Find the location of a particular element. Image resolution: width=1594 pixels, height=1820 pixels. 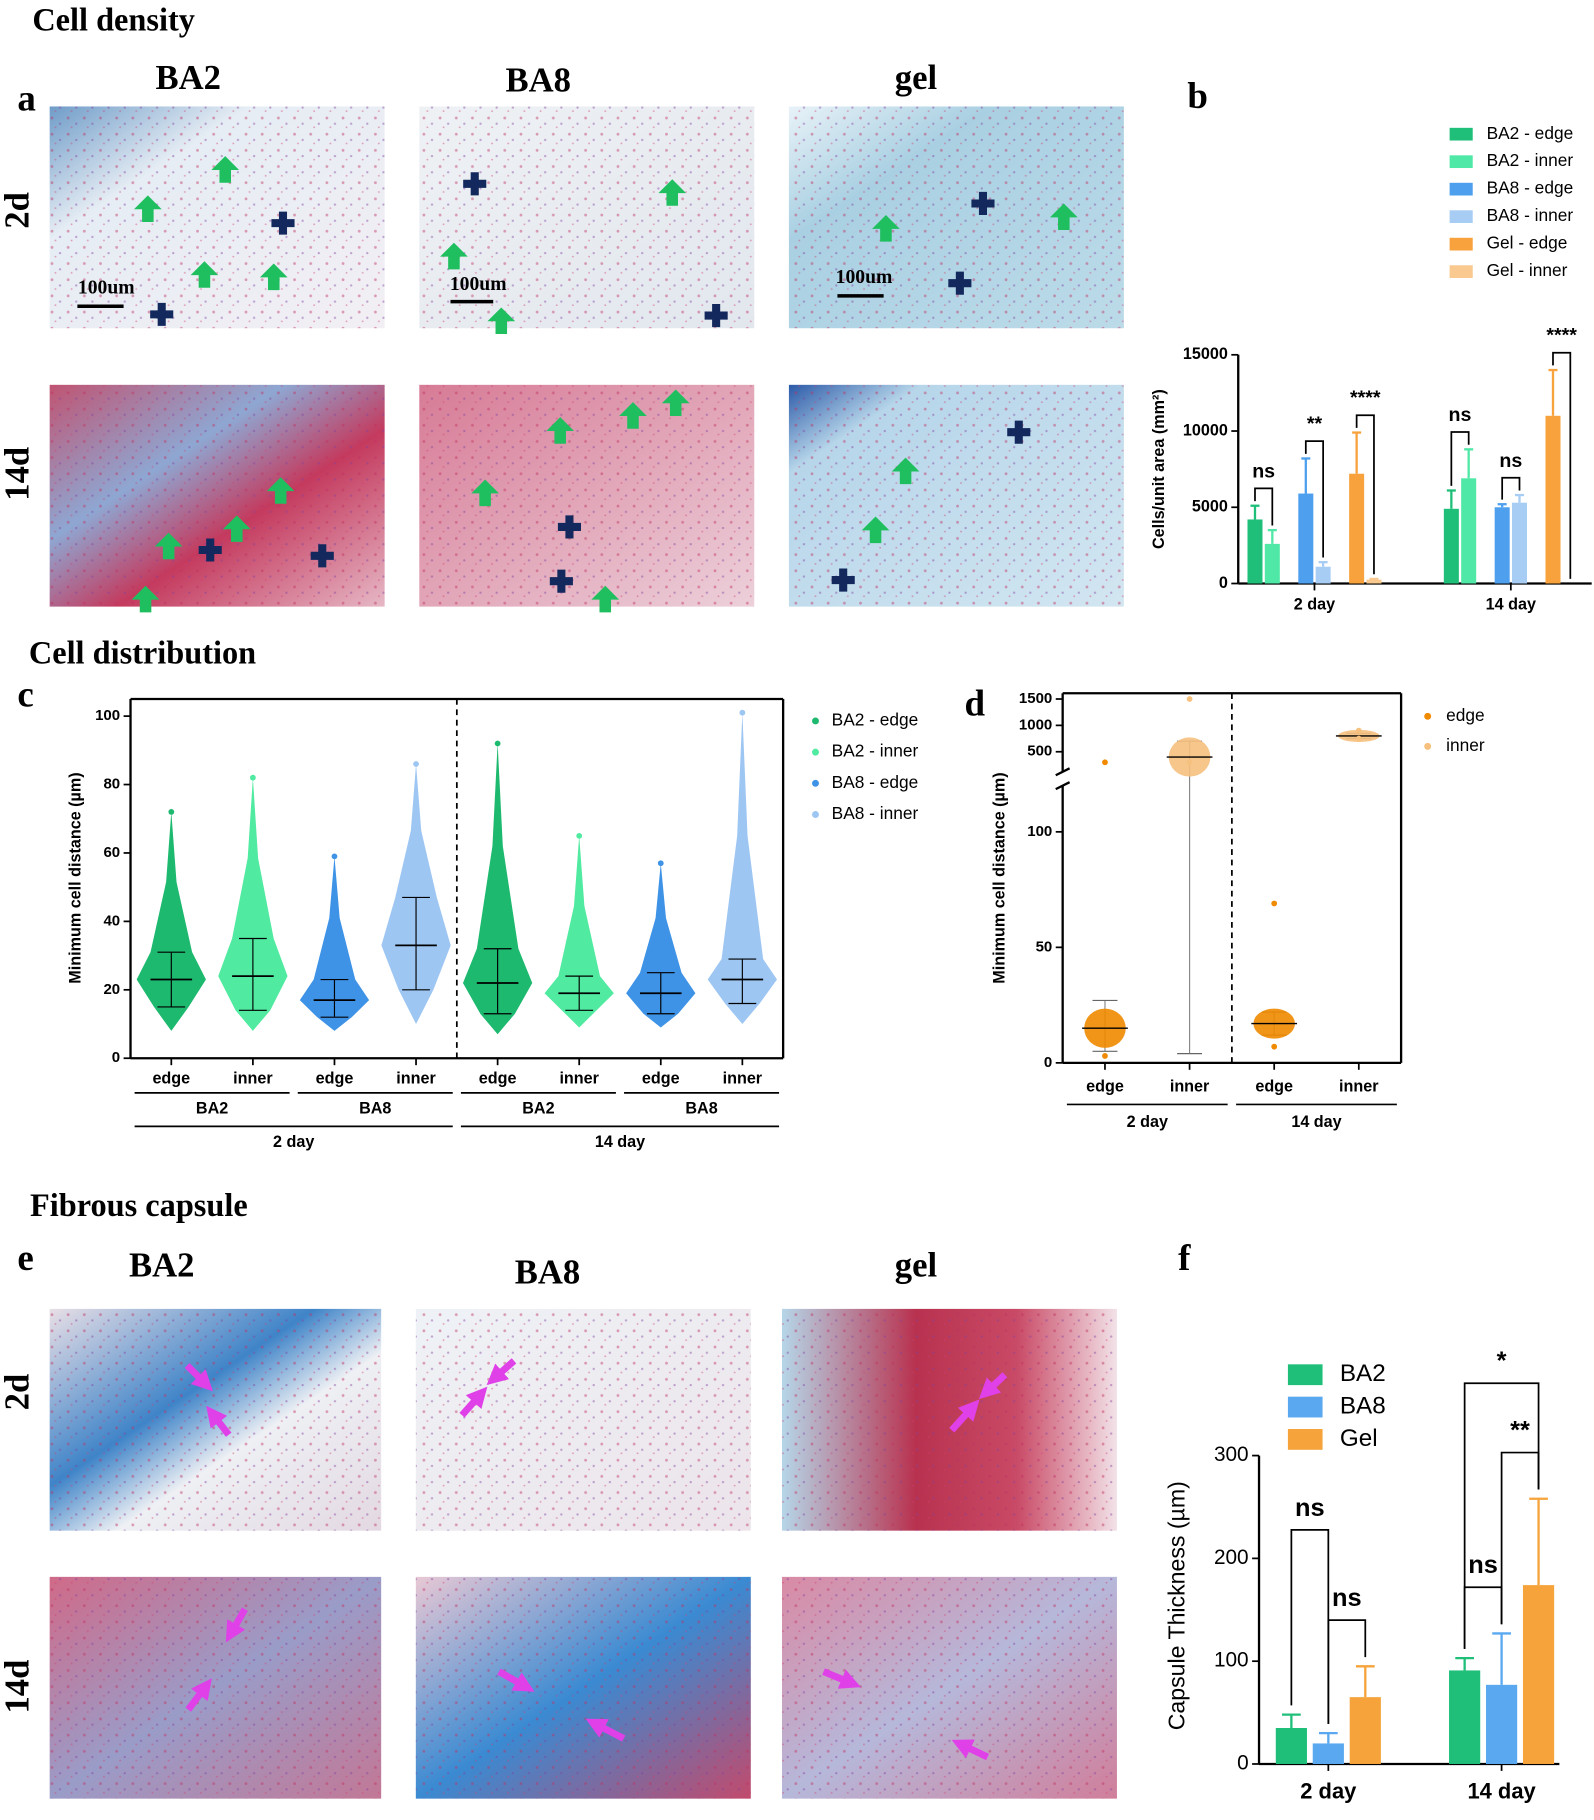

y-tick-label: 40 is located at coordinates (111, 920).